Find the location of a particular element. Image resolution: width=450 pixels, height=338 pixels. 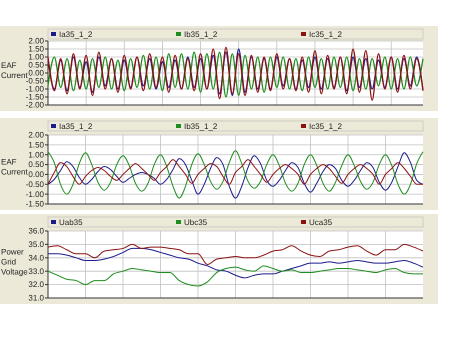

y-tick-label: 33.0 is located at coordinates (36, 271).